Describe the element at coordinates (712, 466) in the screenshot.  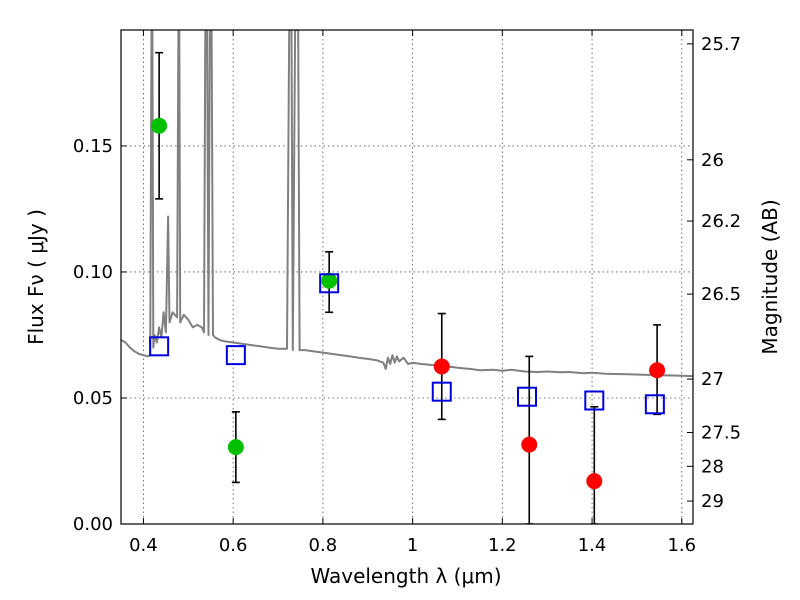
I see `right-tick-label: 28` at that location.